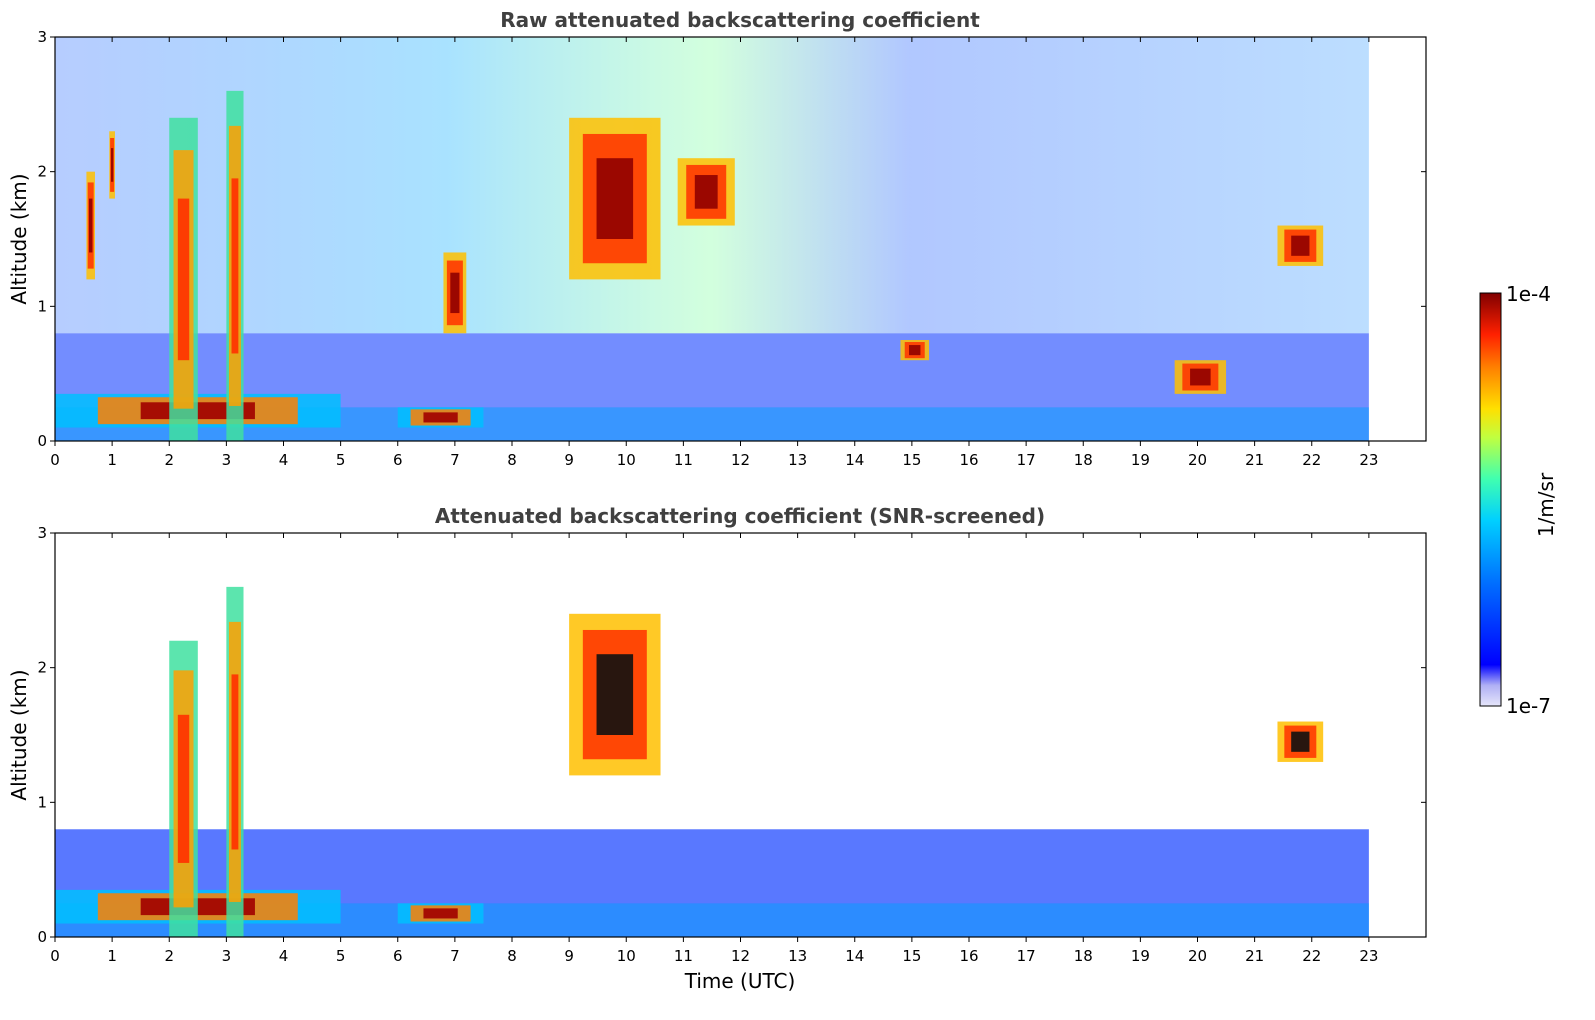 This screenshot has width=1595, height=1020. What do you see at coordinates (19, 238) in the screenshot?
I see `y-axis-label-raw: Altitude (km)` at bounding box center [19, 238].